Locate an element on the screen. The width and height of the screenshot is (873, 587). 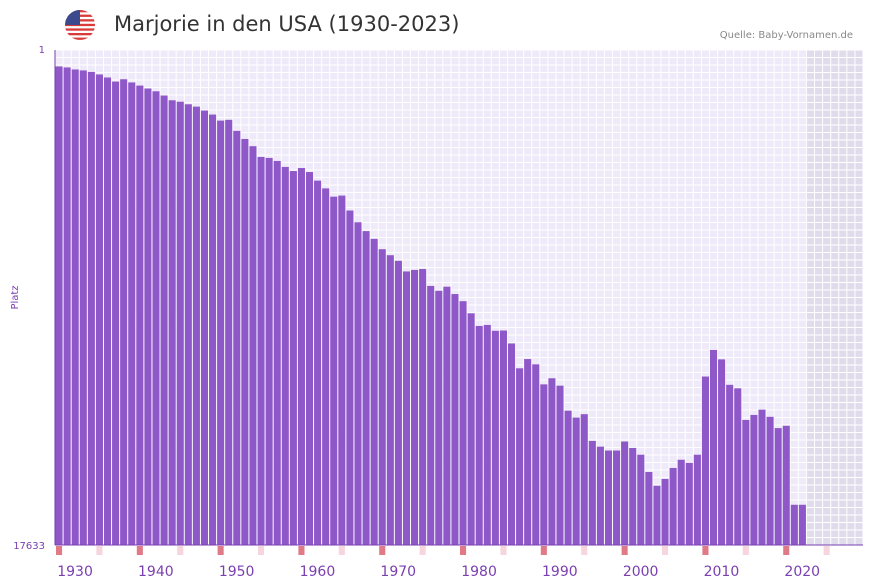
x-tick-label: 1930 is located at coordinates (75, 572).